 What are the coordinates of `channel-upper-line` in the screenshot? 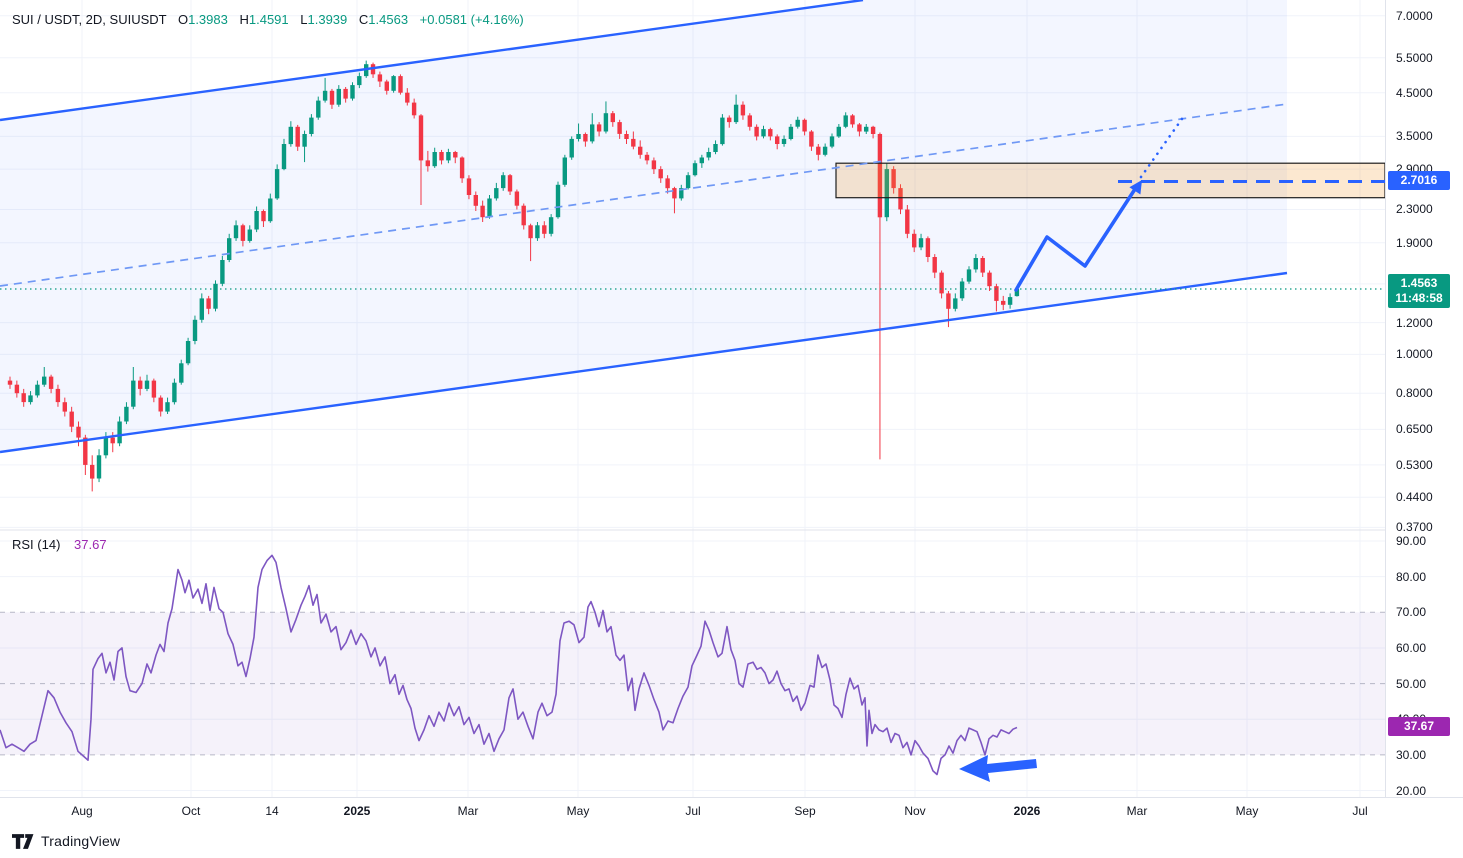 It's located at (432, 61).